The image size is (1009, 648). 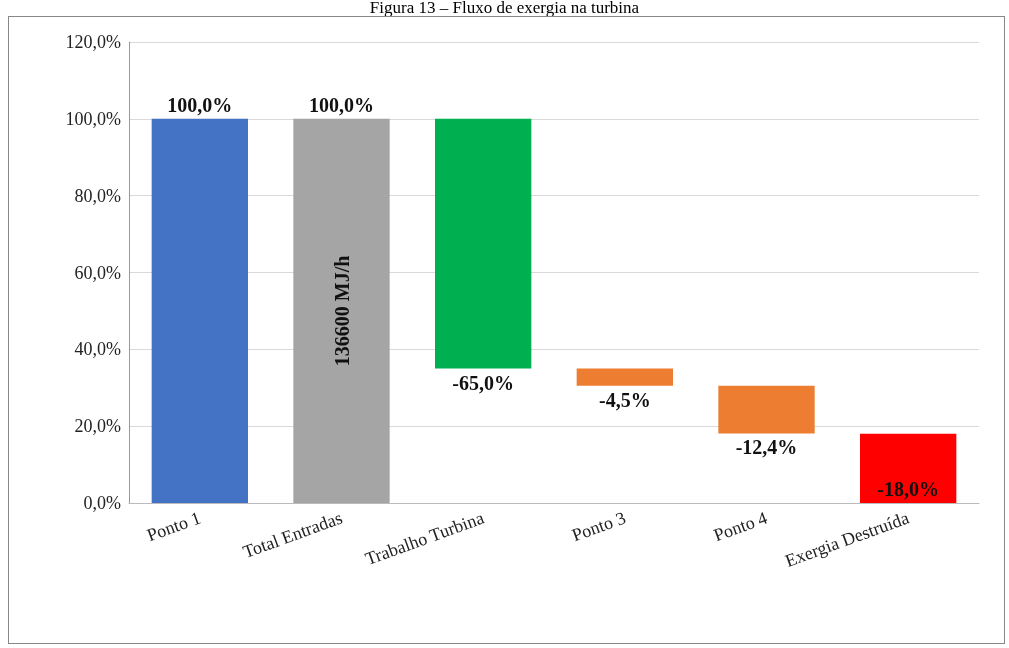 I want to click on y-tick-label: 100,0%, so click(x=93, y=118).